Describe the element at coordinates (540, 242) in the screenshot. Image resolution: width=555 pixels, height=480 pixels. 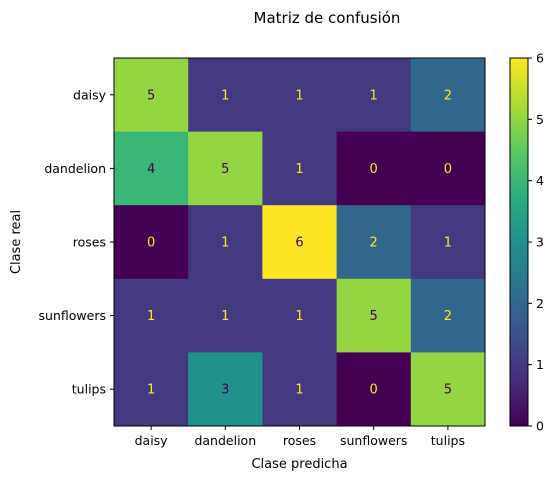
I see `colorbar-tick-label: 3` at that location.